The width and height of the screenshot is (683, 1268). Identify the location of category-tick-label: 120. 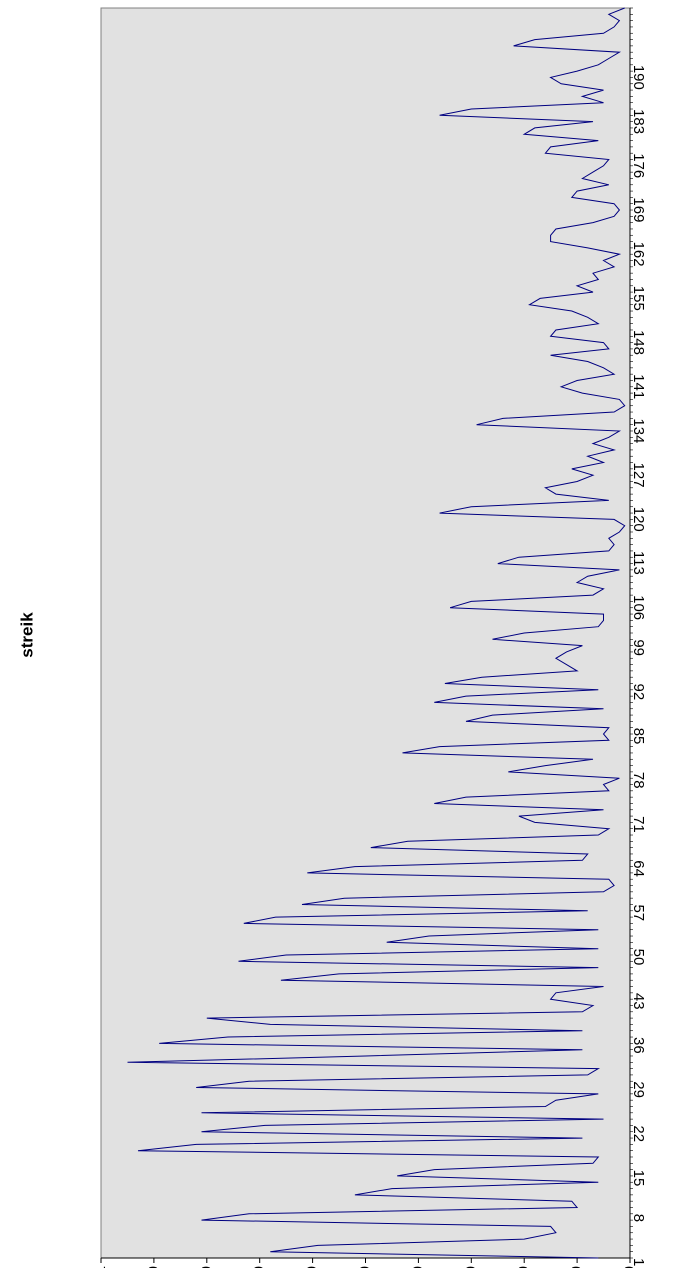
(638, 519).